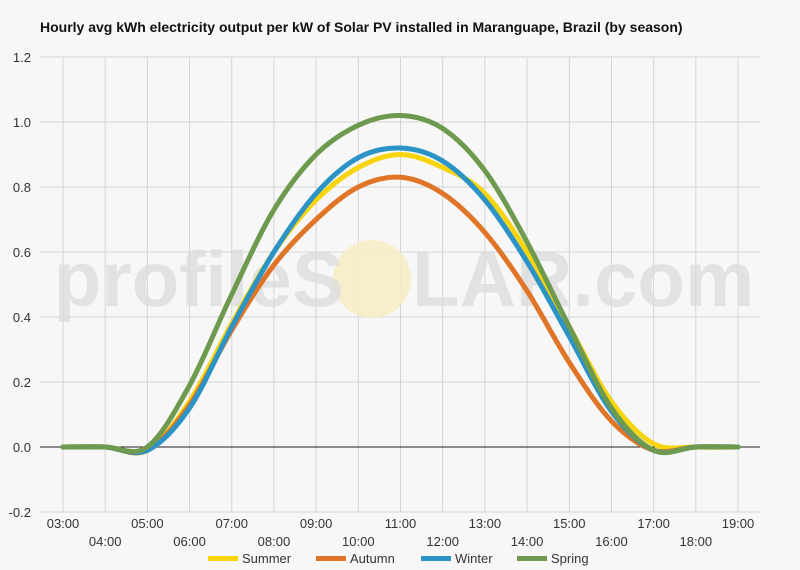 The height and width of the screenshot is (570, 800). Describe the element at coordinates (22, 317) in the screenshot. I see `y-tick-label: 0.4` at that location.